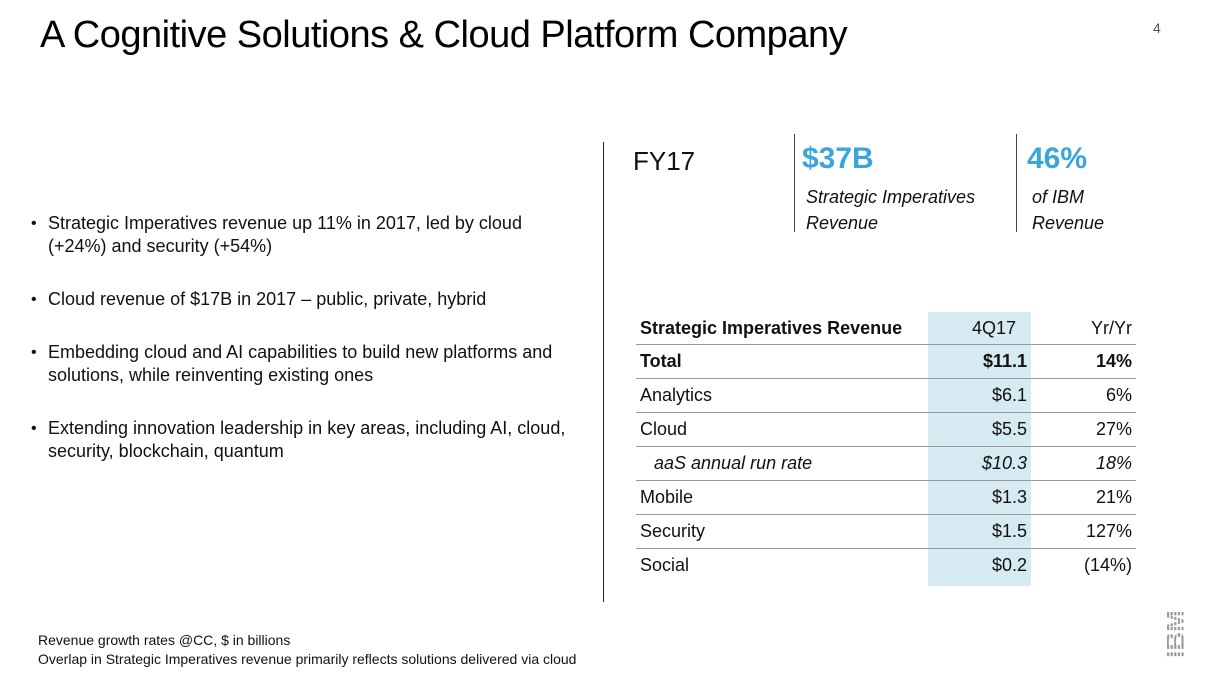  What do you see at coordinates (1083, 361) in the screenshot?
I see `row-growth: 14%` at bounding box center [1083, 361].